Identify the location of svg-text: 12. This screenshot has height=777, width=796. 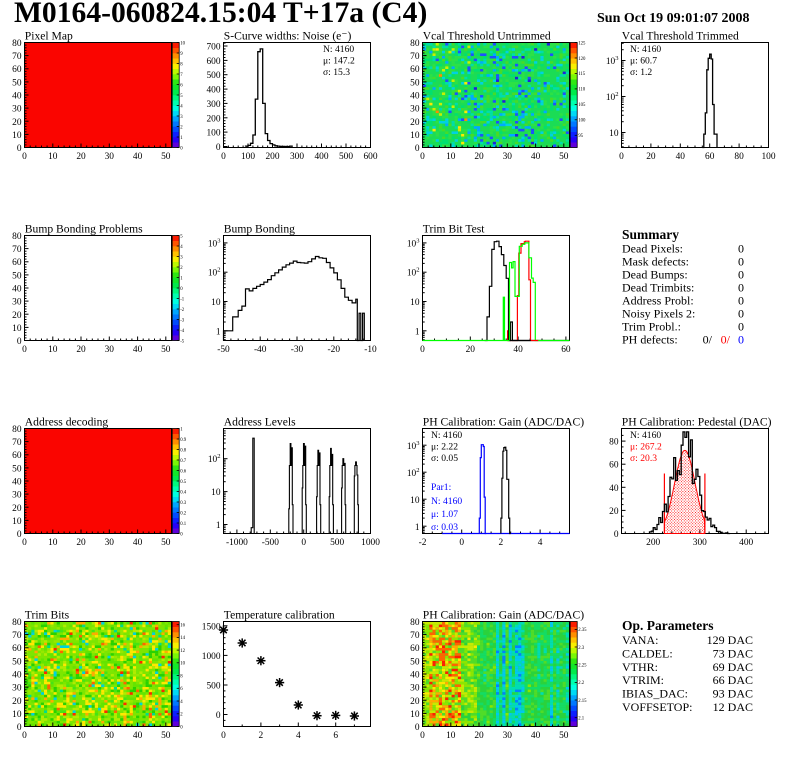
(182, 651).